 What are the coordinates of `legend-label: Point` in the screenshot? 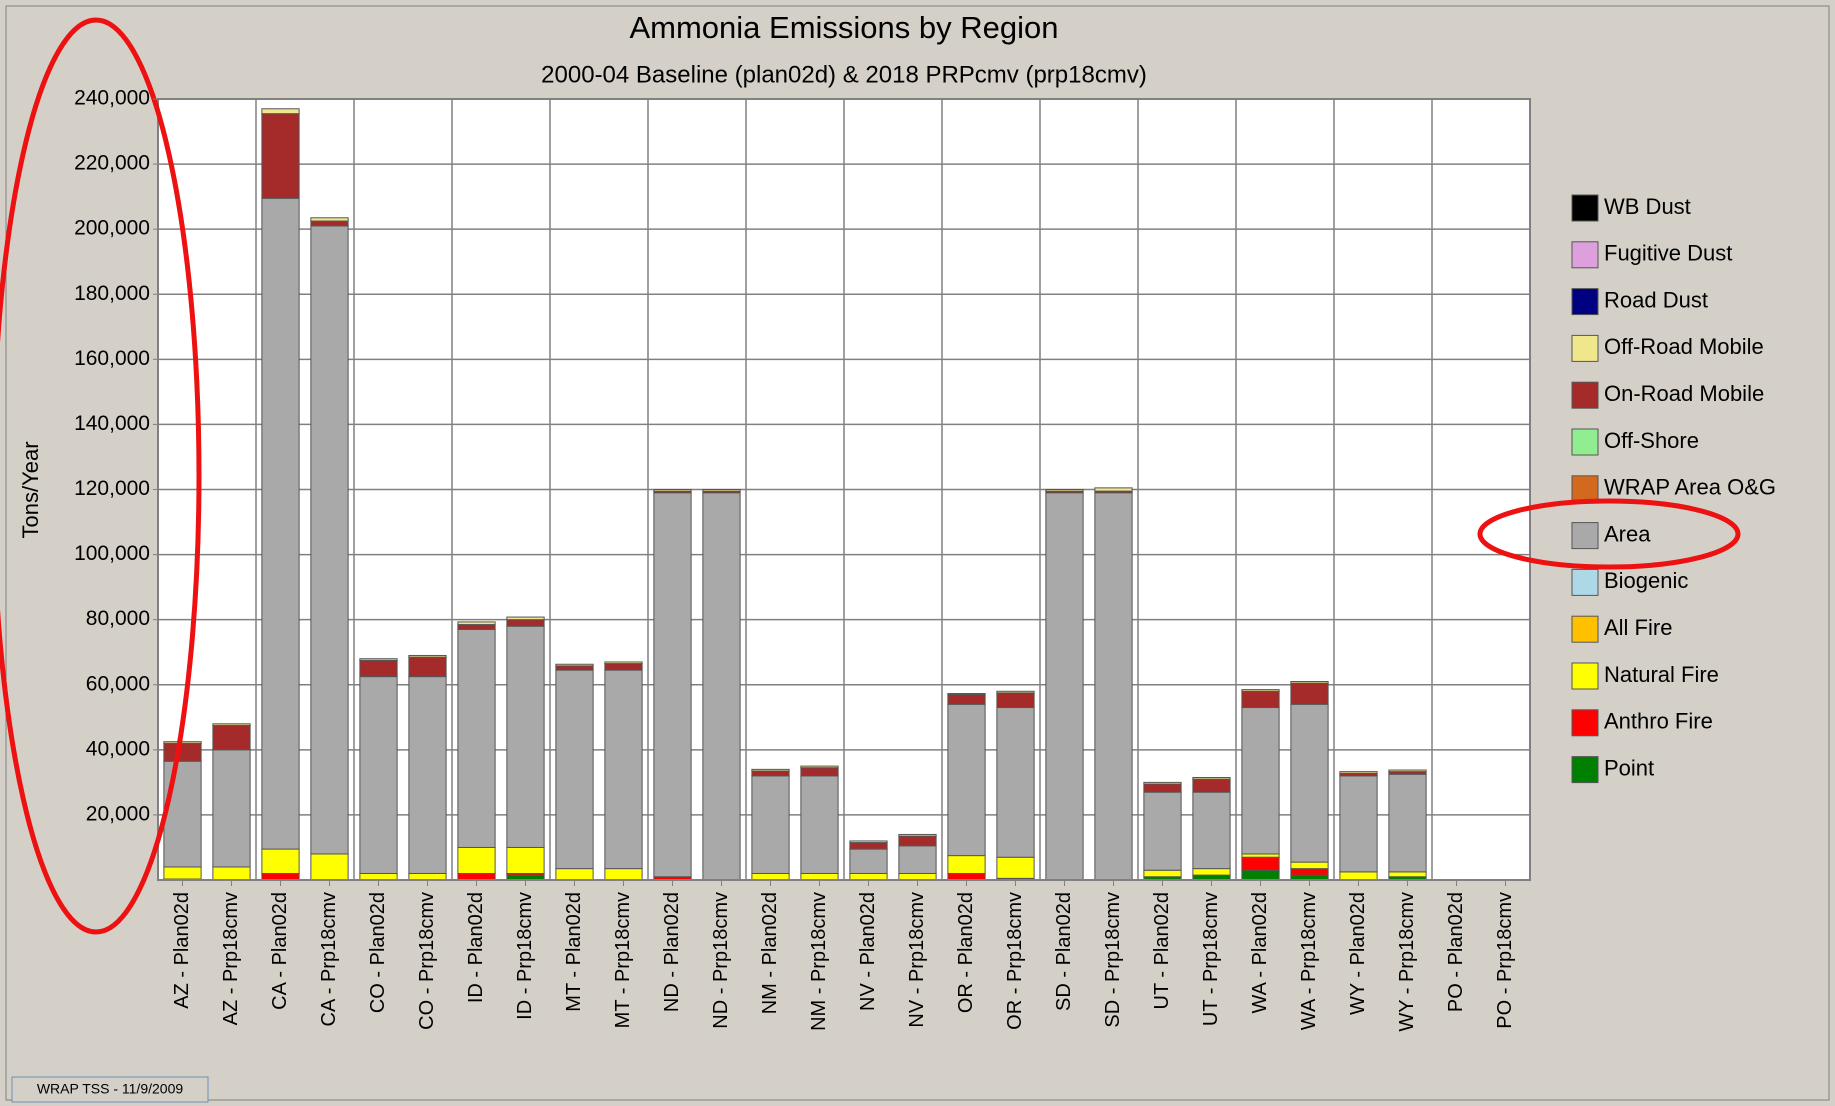 It's located at (1629, 767).